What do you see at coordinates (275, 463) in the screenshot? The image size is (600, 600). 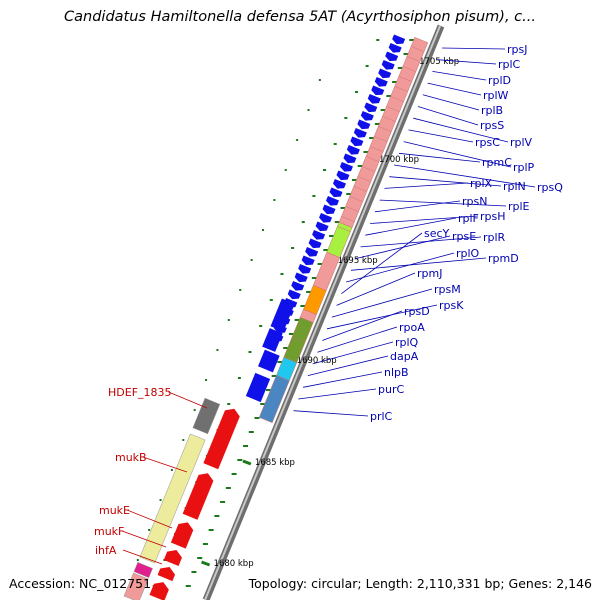 I see `kbp-label: 1685 kbp` at bounding box center [275, 463].